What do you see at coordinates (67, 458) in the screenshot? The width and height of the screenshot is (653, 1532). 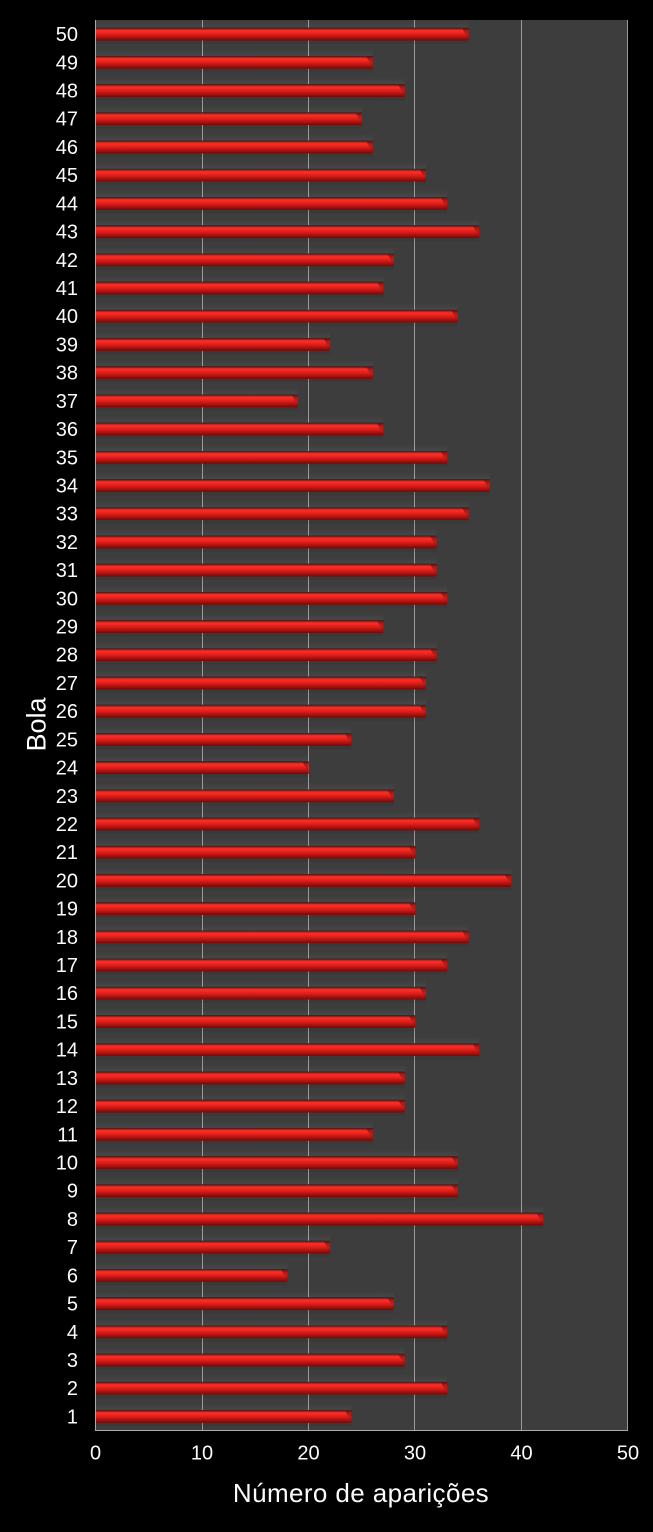 I see `svg-text: 35` at bounding box center [67, 458].